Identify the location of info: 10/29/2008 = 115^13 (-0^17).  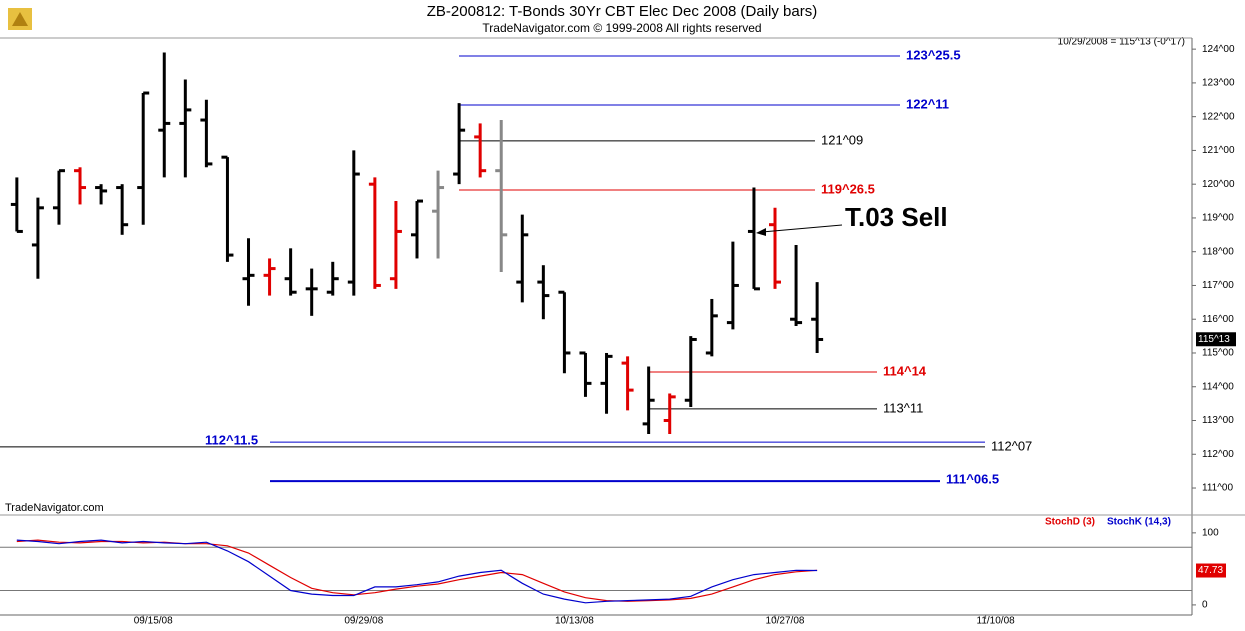
(1121, 42).